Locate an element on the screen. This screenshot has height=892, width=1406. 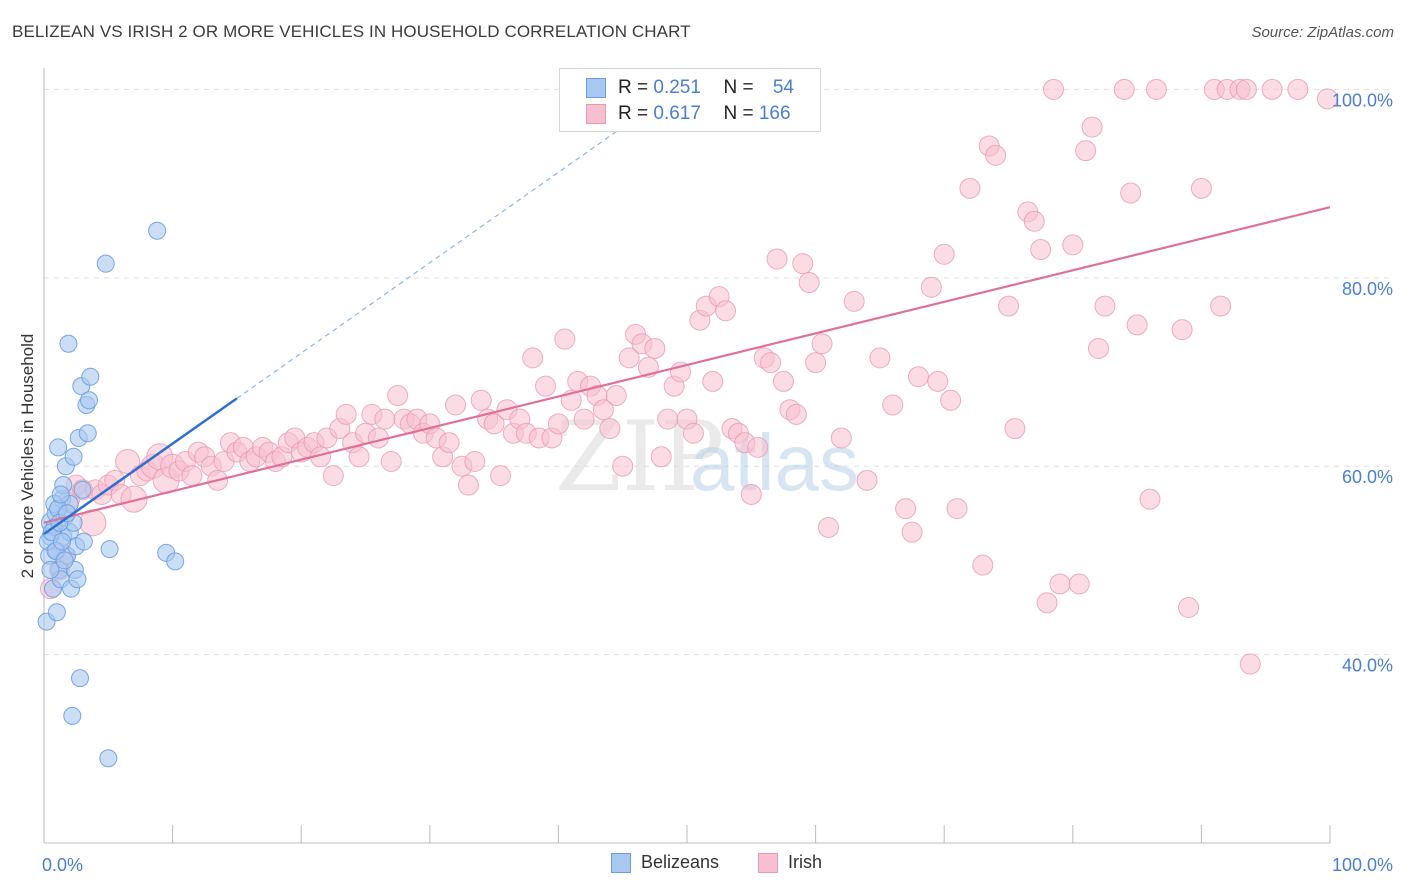
watermark: ZIP atlas is located at coordinates (707, 457).